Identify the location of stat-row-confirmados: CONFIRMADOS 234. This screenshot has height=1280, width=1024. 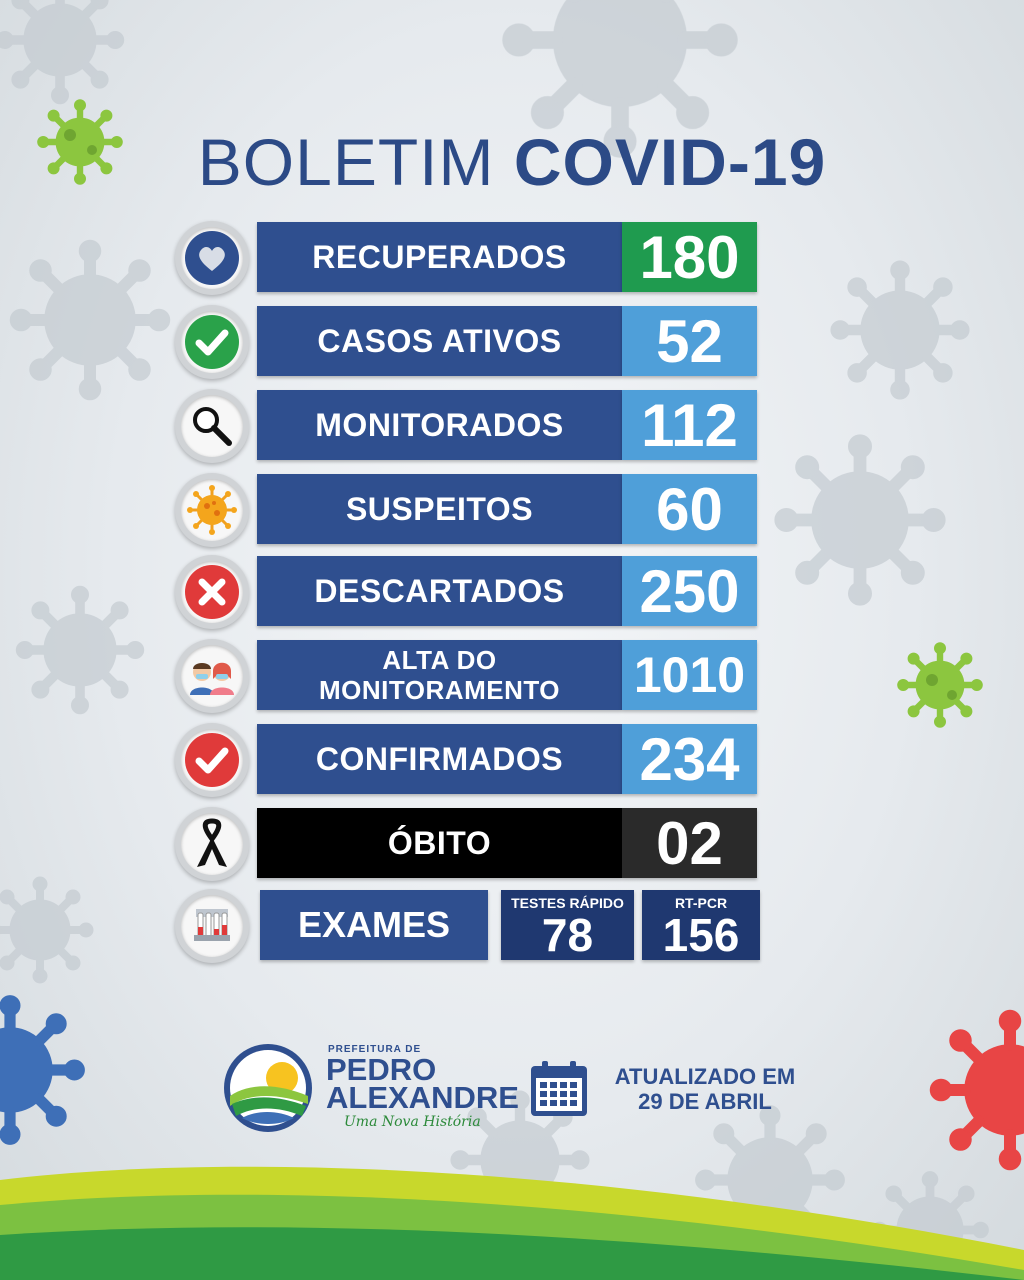
(470, 760).